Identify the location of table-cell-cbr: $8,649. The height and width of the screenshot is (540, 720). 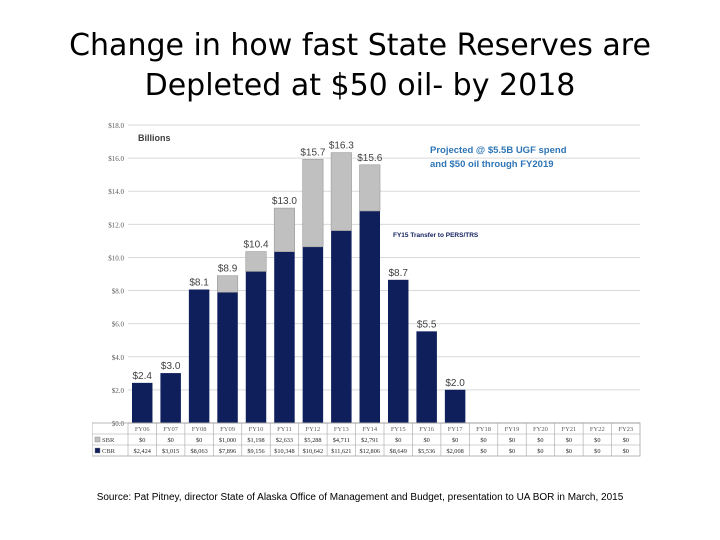
(398, 451).